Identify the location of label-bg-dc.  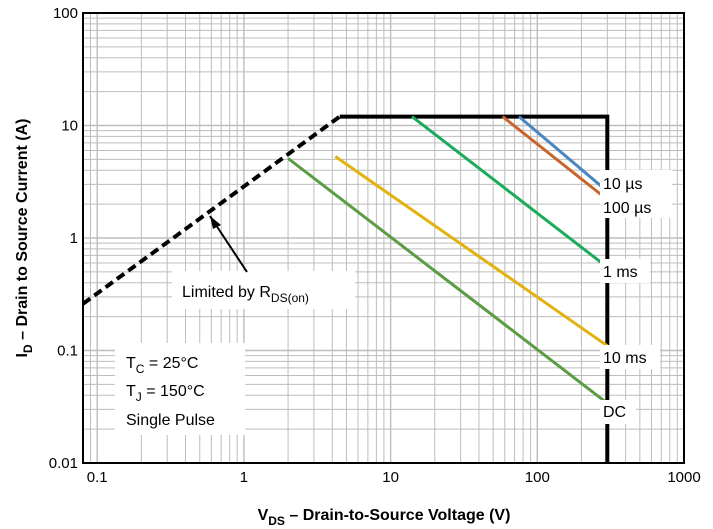
(618, 412).